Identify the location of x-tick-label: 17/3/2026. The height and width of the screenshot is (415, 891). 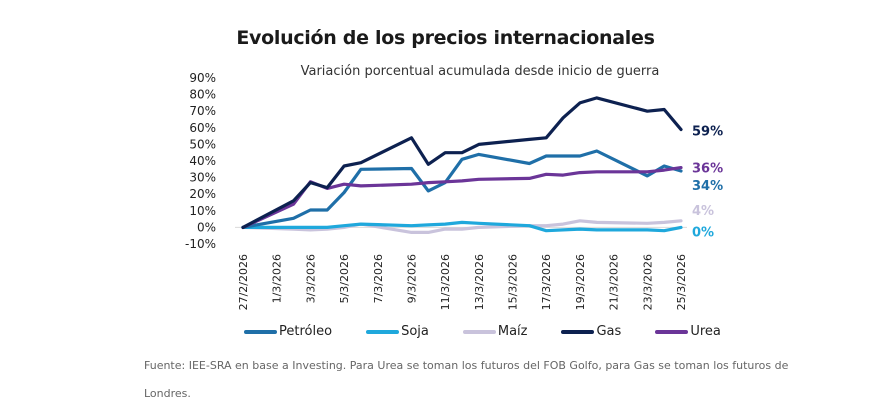
(546, 282).